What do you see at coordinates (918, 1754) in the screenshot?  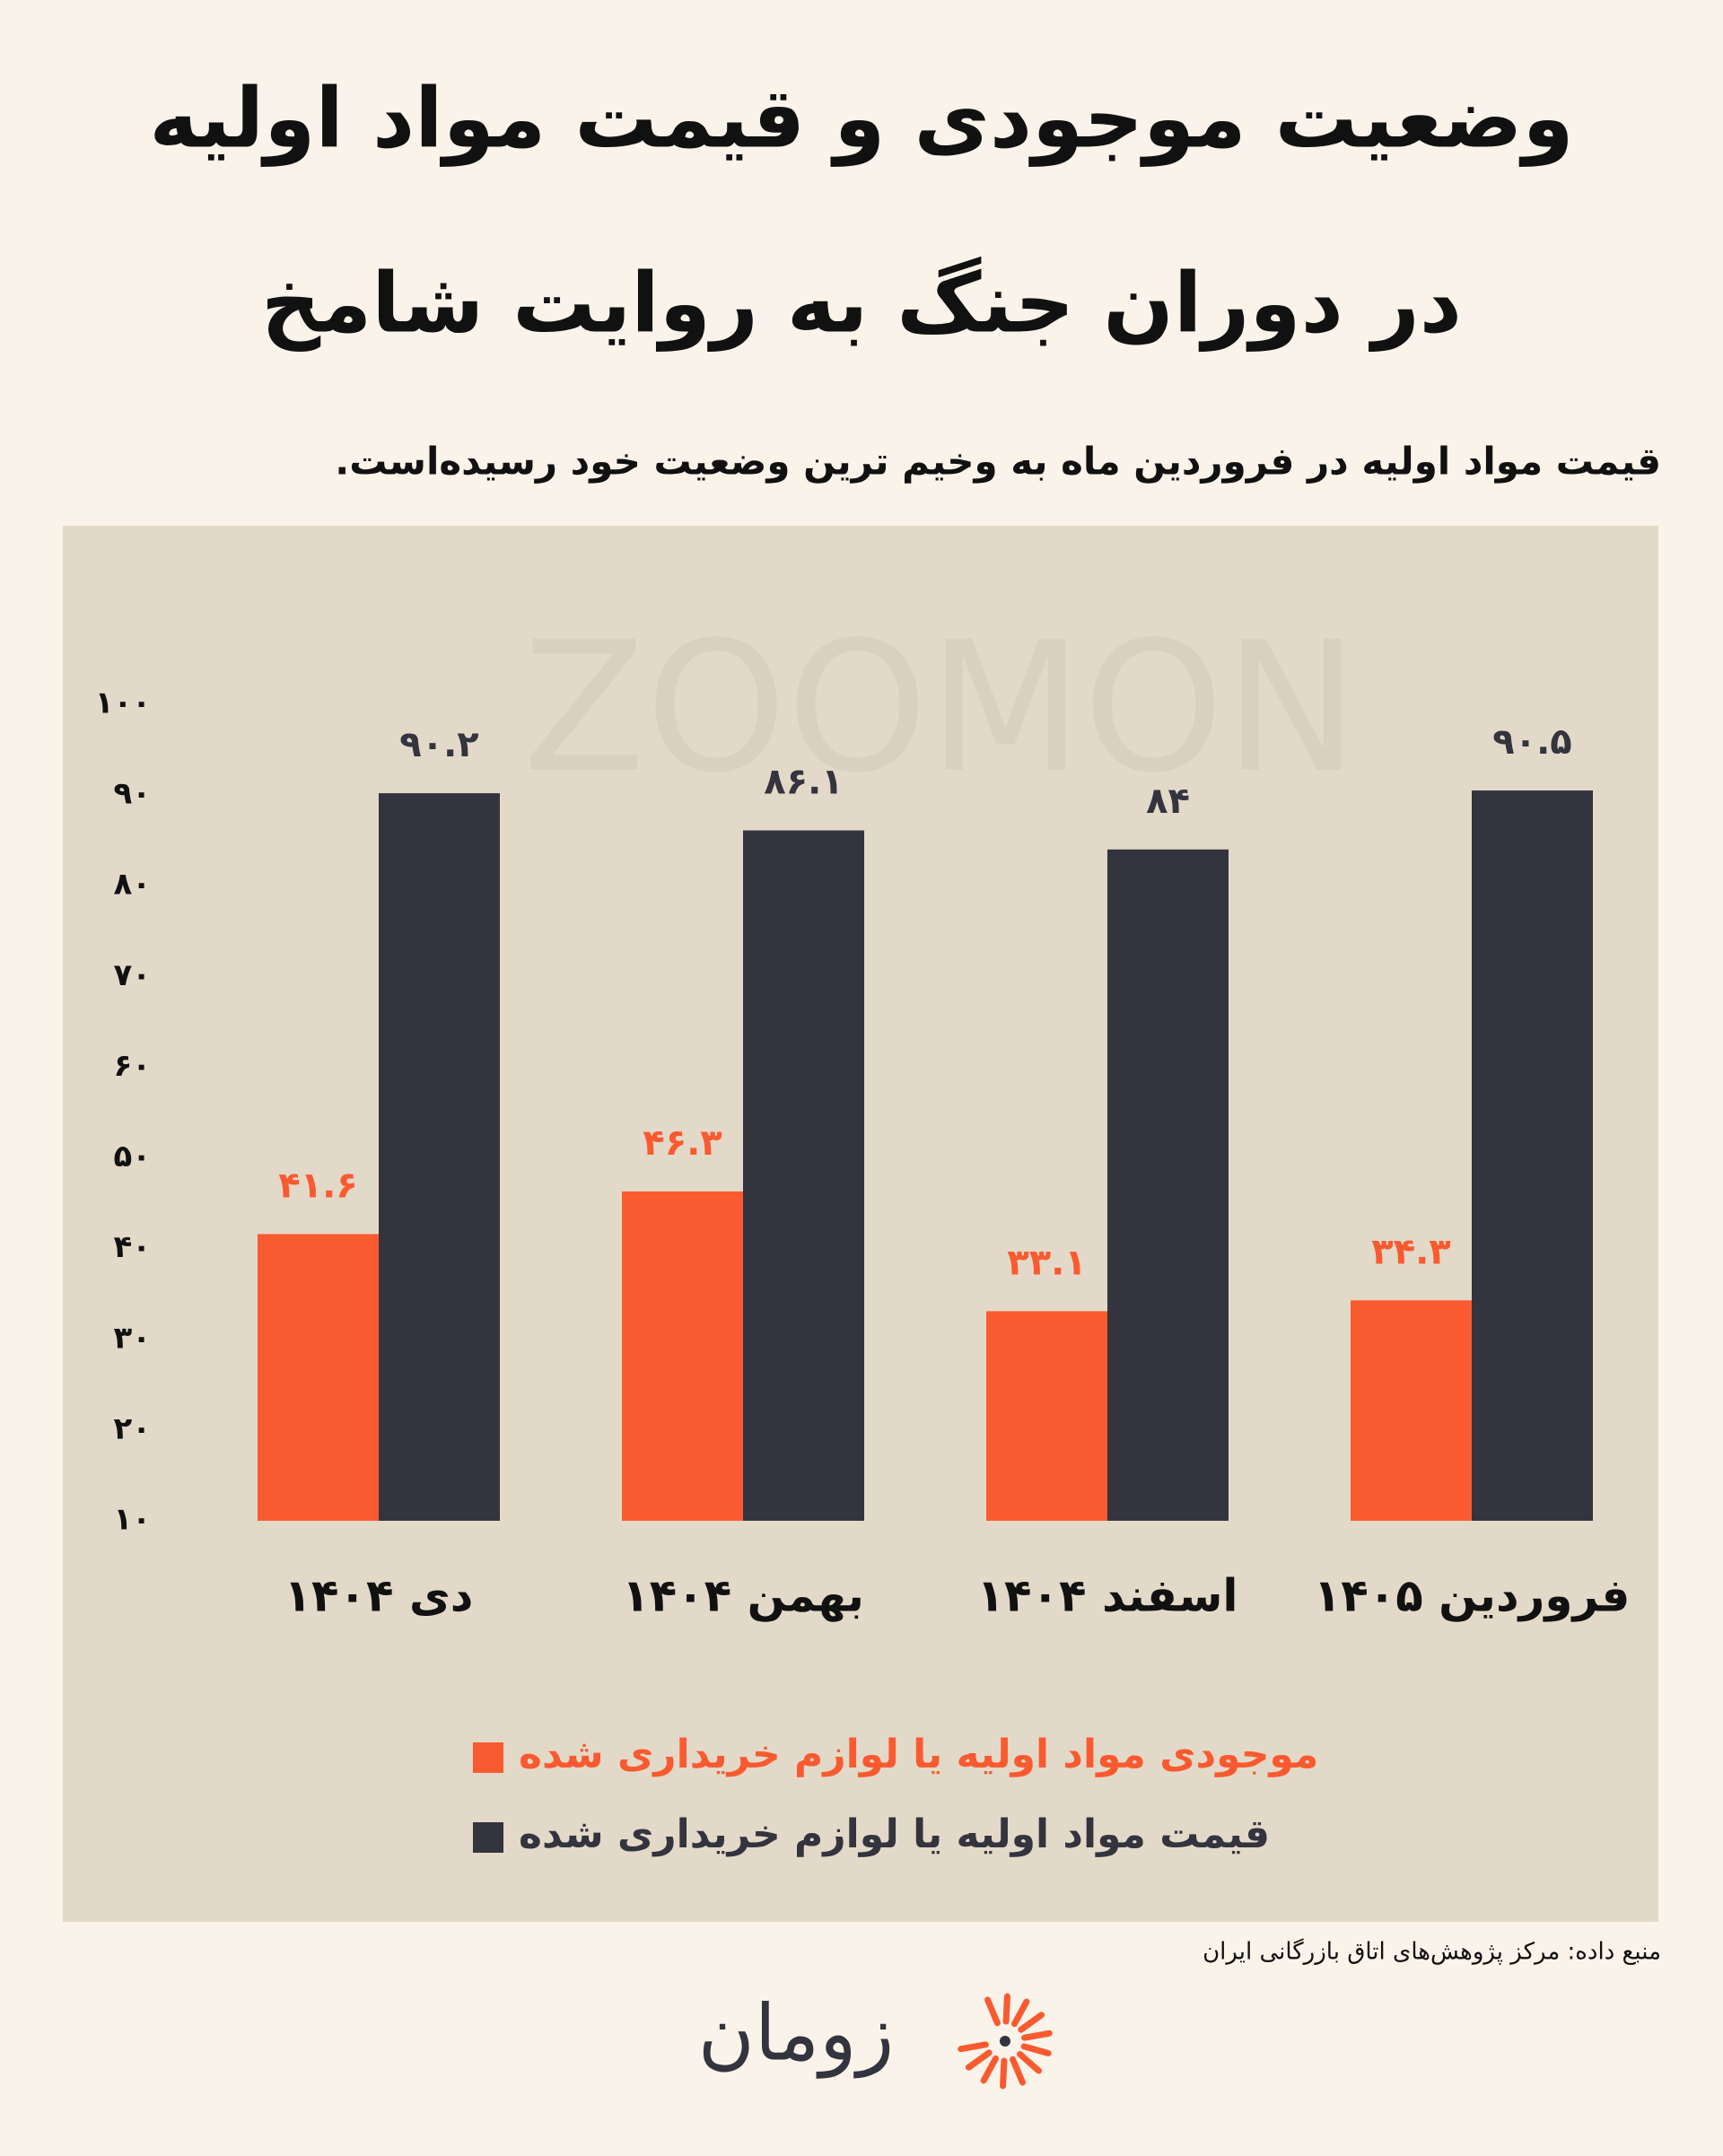 I see `legend-label: موجودی مواد اولیه یا لوازم خریداری شده` at bounding box center [918, 1754].